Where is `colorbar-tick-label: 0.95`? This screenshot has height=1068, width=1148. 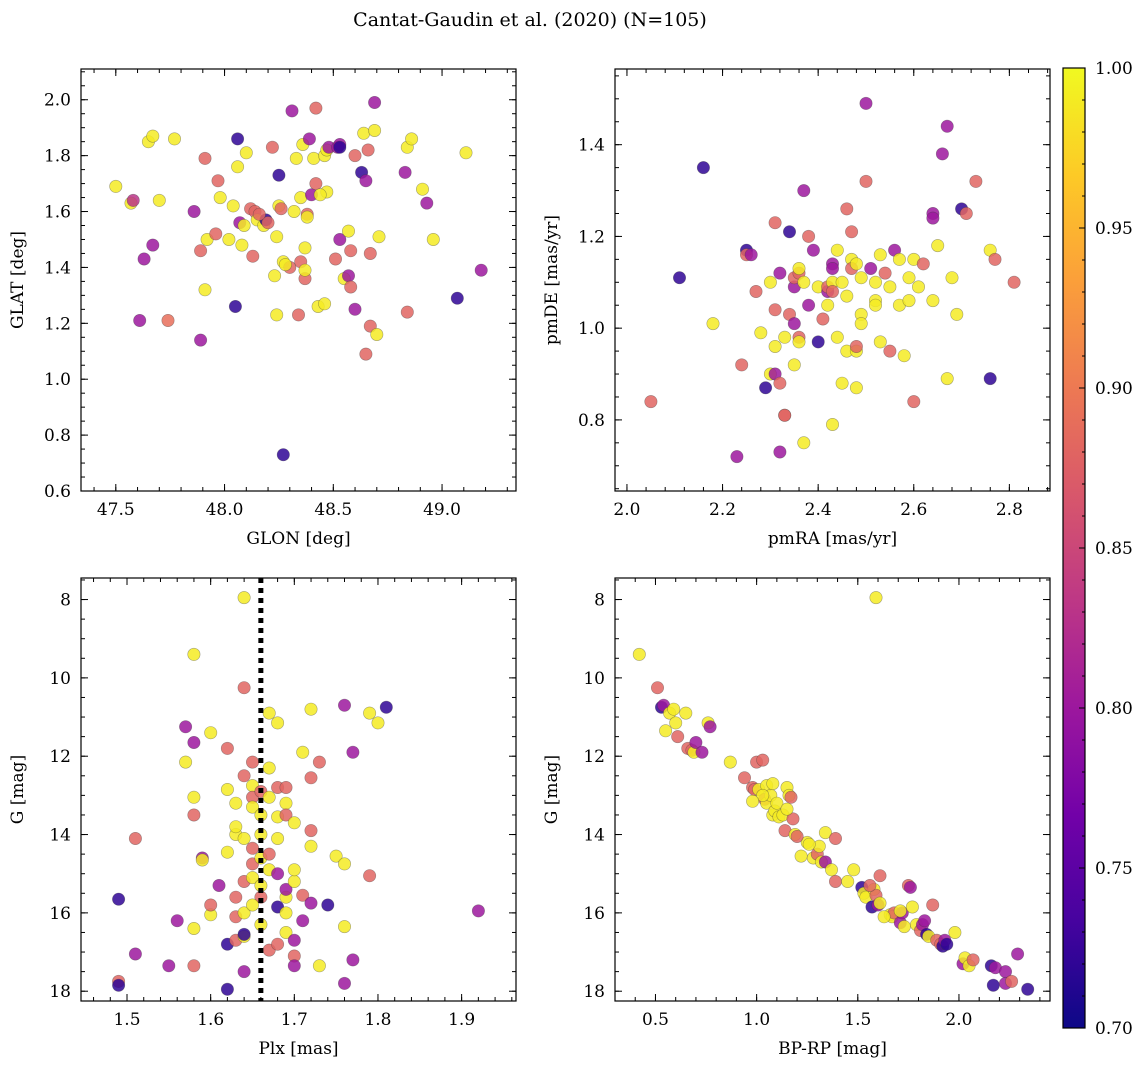 colorbar-tick-label: 0.95 is located at coordinates (1114, 229).